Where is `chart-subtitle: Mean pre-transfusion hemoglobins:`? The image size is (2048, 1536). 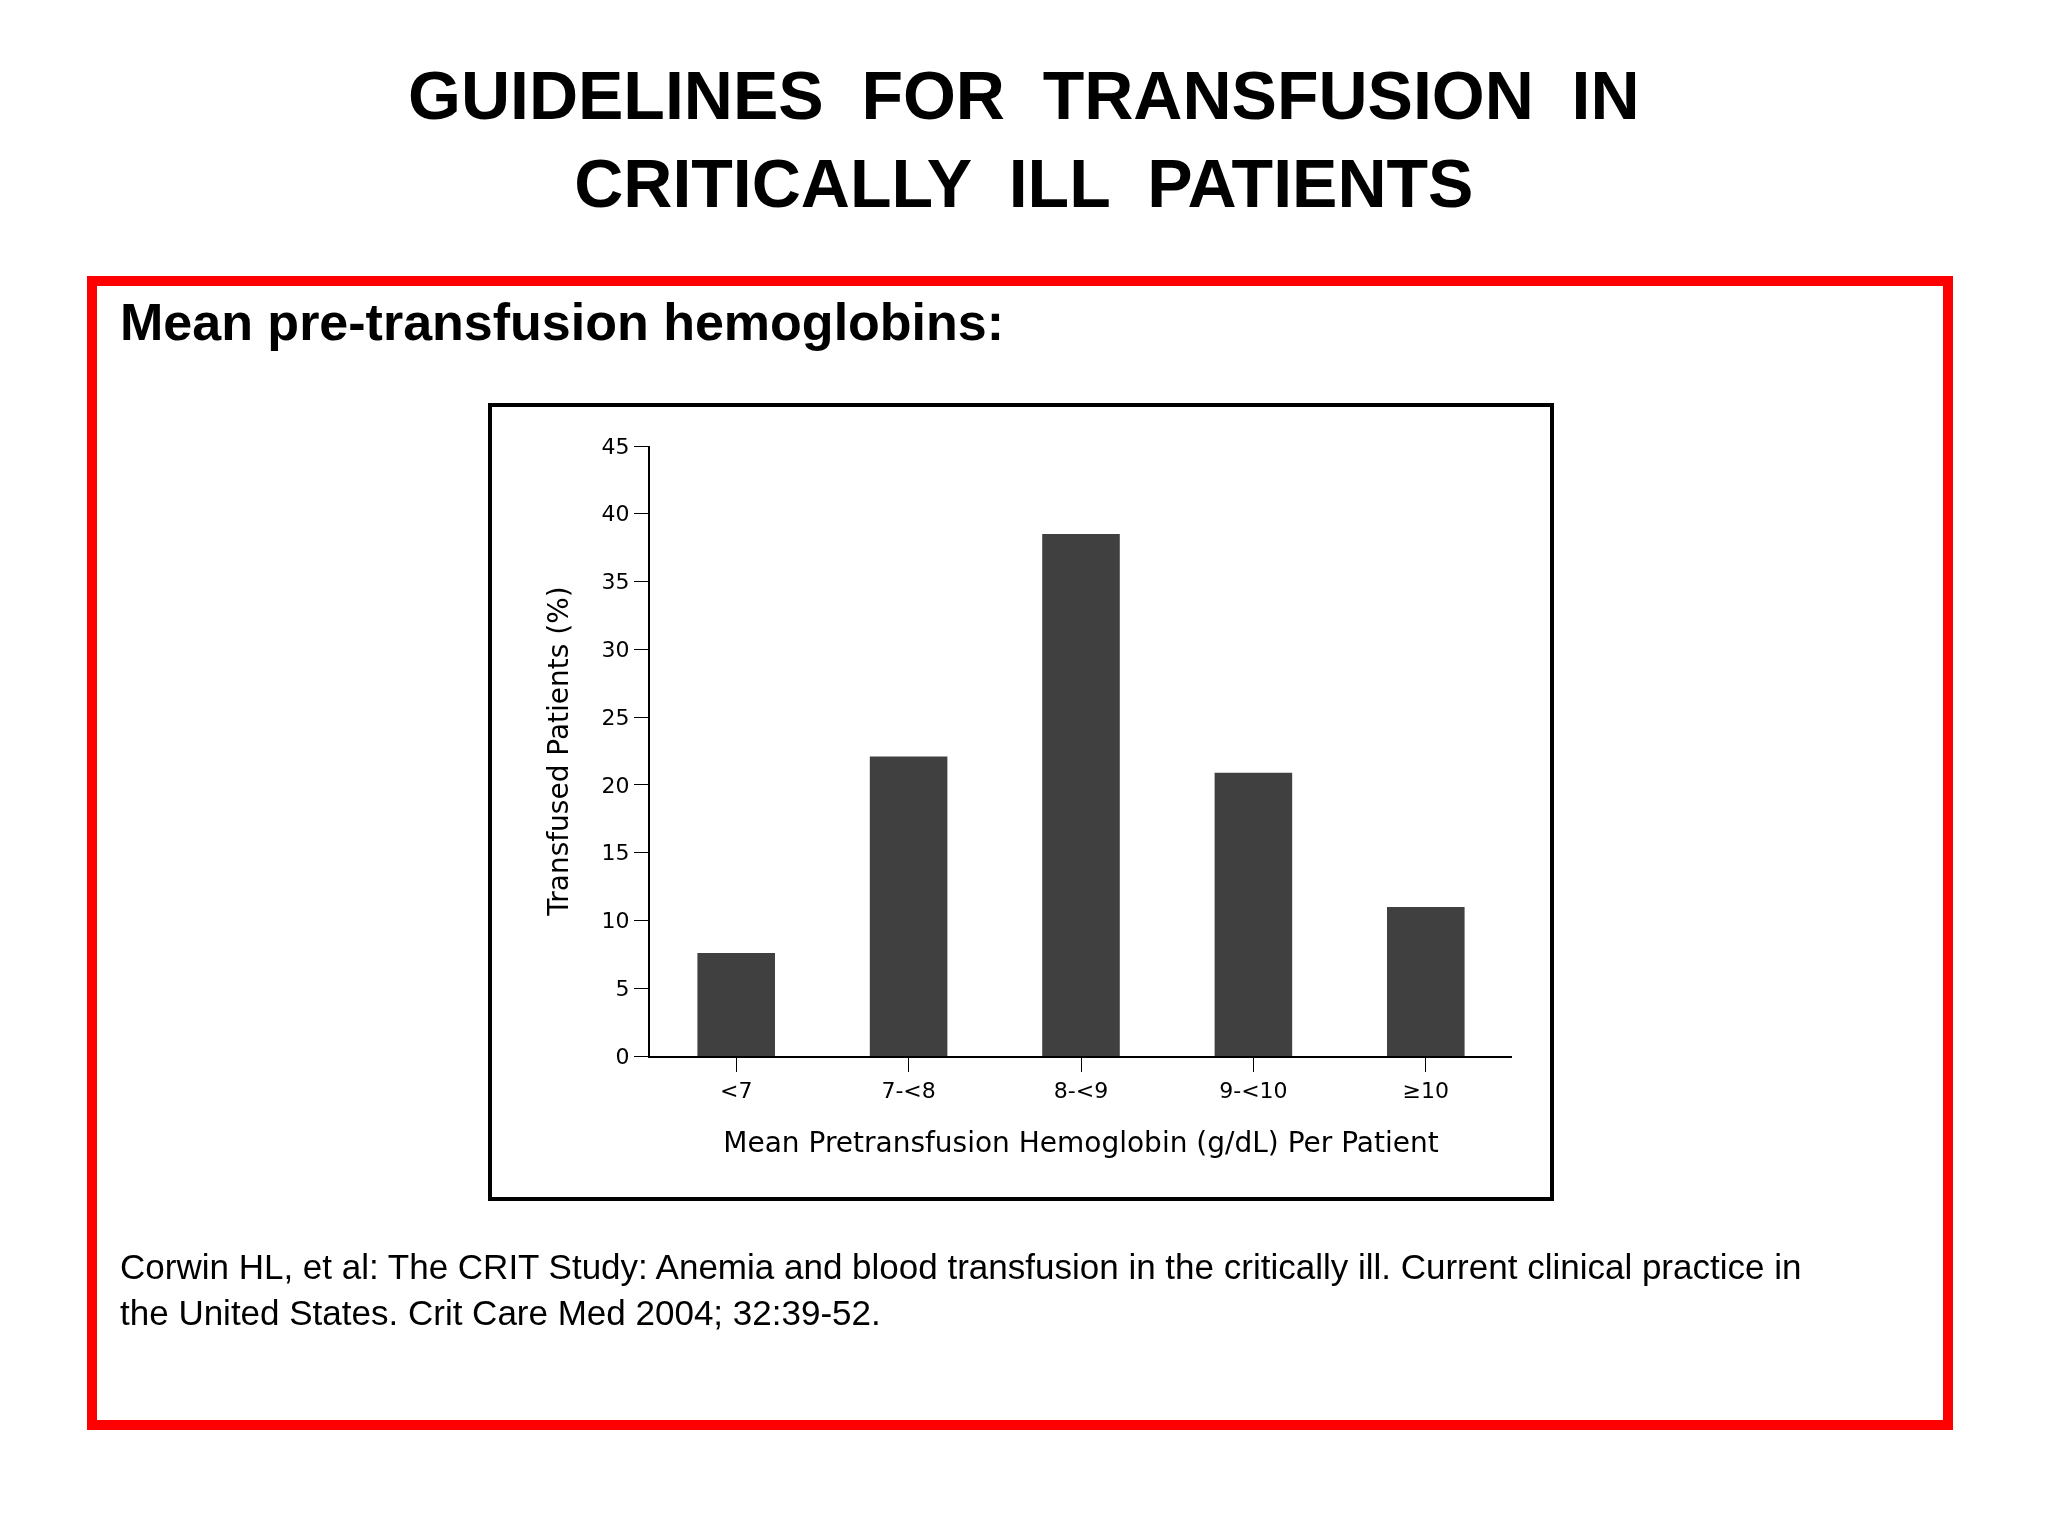 chart-subtitle: Mean pre-transfusion hemoglobins: is located at coordinates (562, 322).